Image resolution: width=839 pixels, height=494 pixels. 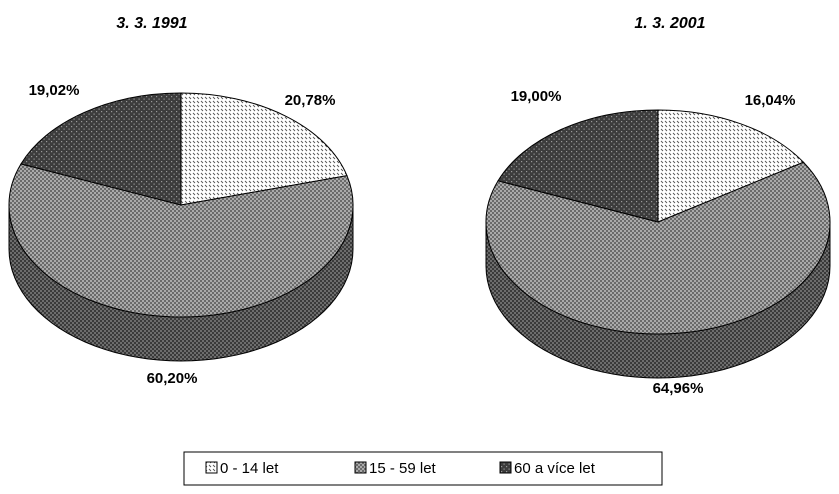 What do you see at coordinates (669, 23) in the screenshot?
I see `chart-title-2: 1. 3. 2001` at bounding box center [669, 23].